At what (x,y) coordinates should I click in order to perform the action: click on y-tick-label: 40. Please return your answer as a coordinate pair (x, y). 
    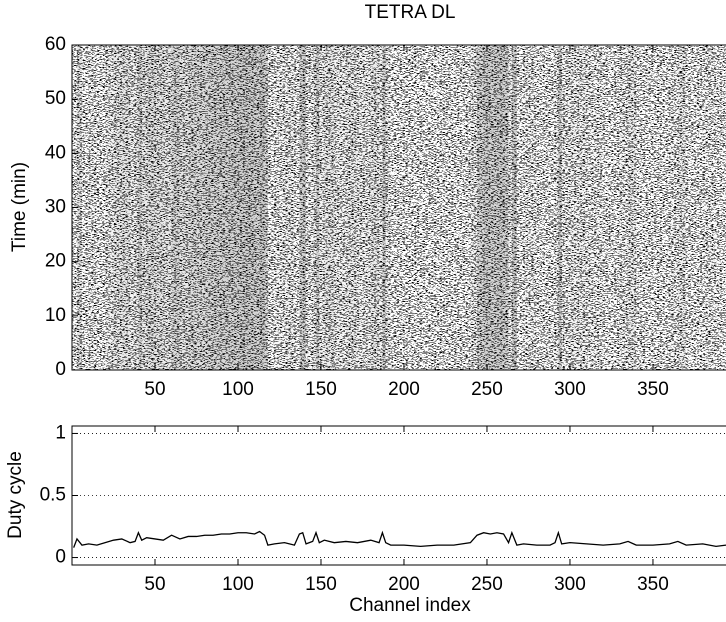
    Looking at the image, I should click on (55, 152).